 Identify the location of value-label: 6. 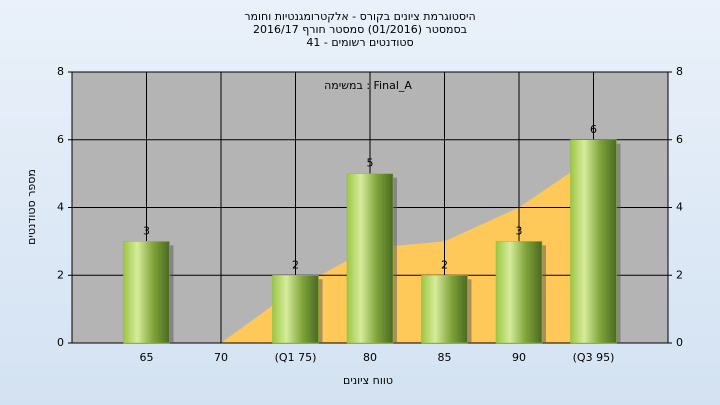
(593, 129).